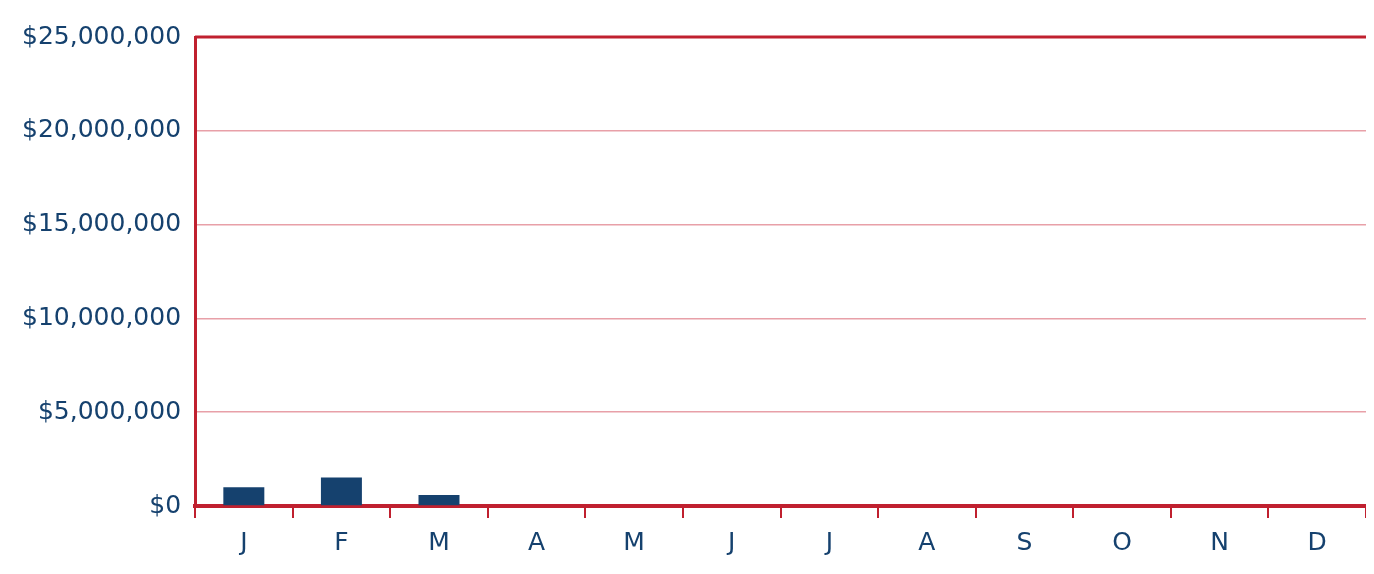 The height and width of the screenshot is (574, 1374). What do you see at coordinates (165, 504) in the screenshot?
I see `y-tick-label: $0` at bounding box center [165, 504].